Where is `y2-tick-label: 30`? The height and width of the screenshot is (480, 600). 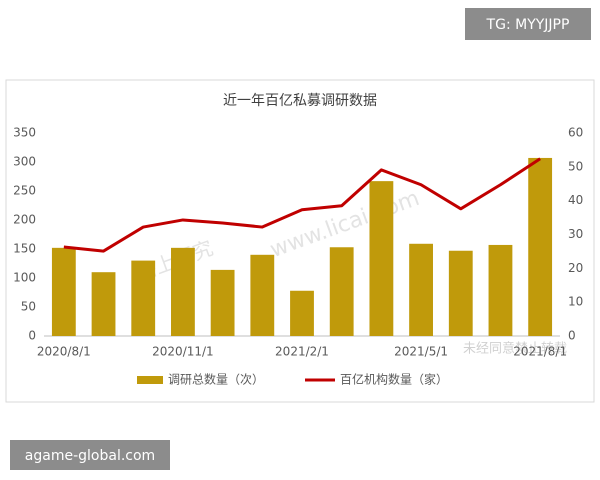
y2-tick-label: 30 is located at coordinates (575, 234).